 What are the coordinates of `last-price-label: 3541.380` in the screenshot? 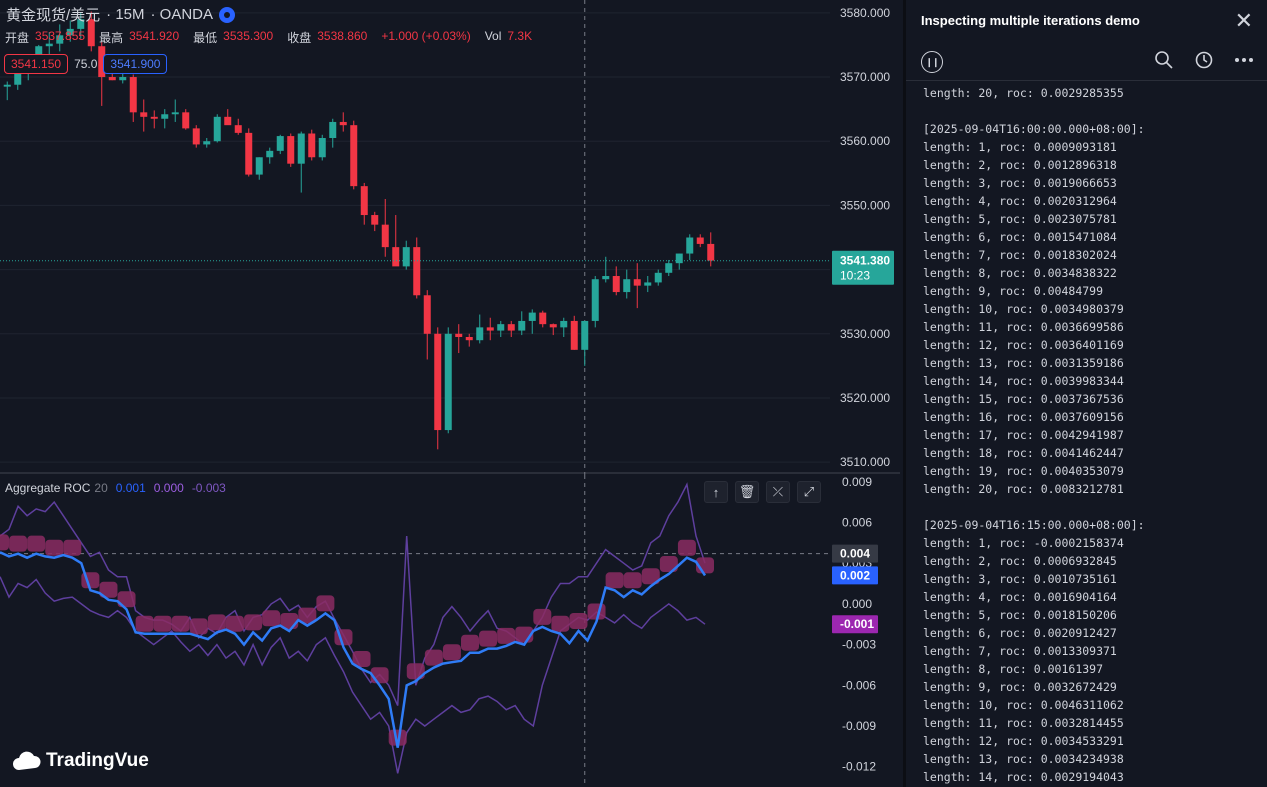 It's located at (865, 261).